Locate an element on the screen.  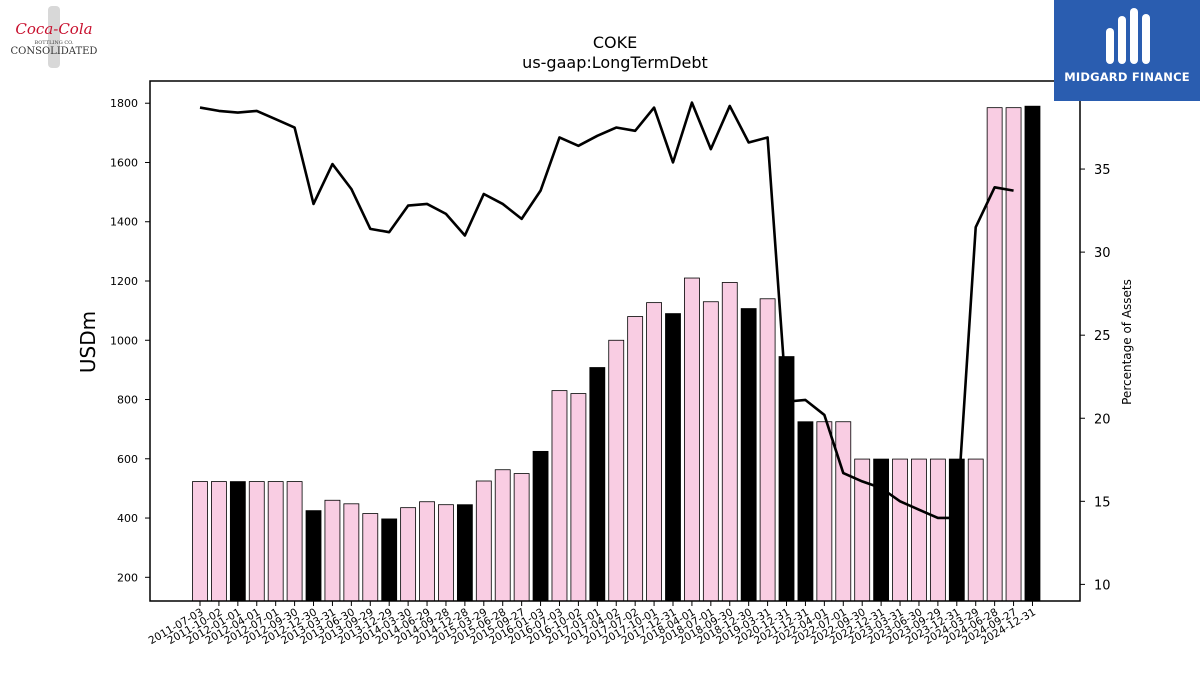
y2-tick-label: 25 is located at coordinates (1102, 336).